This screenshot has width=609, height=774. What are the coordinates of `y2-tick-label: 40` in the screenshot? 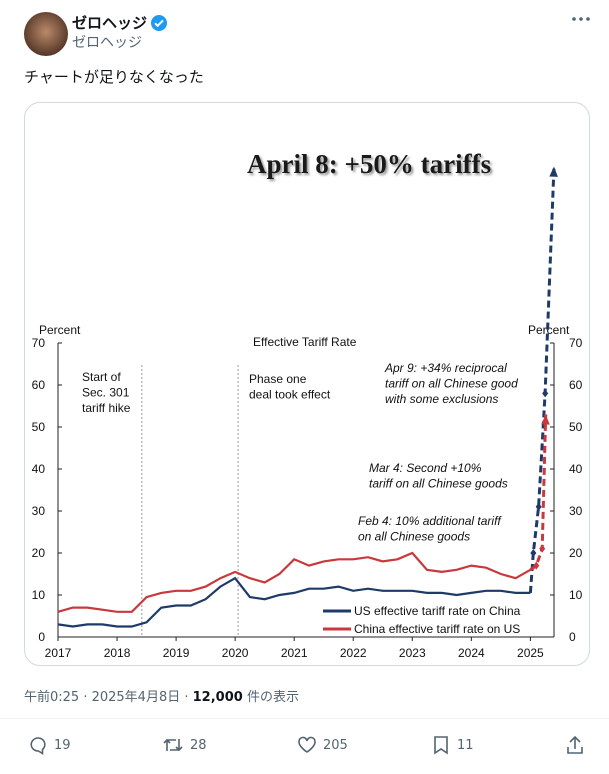 It's located at (576, 469).